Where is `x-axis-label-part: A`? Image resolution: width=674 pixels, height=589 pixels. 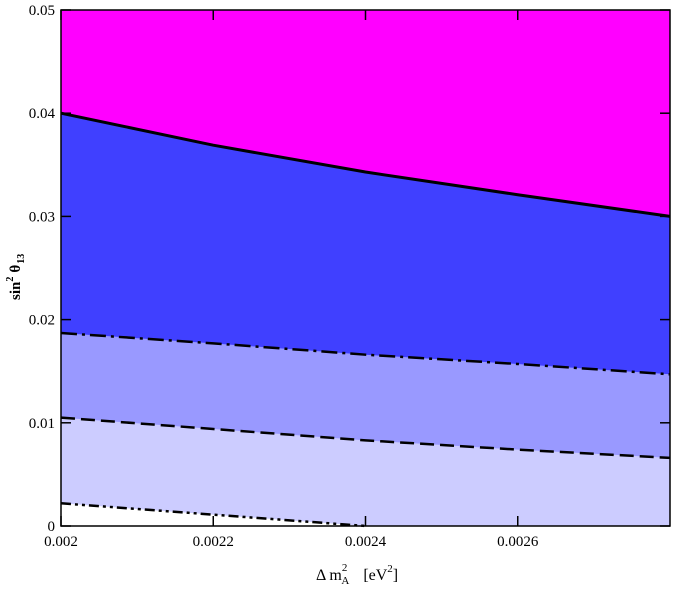
x-axis-label-part: A is located at coordinates (345, 581).